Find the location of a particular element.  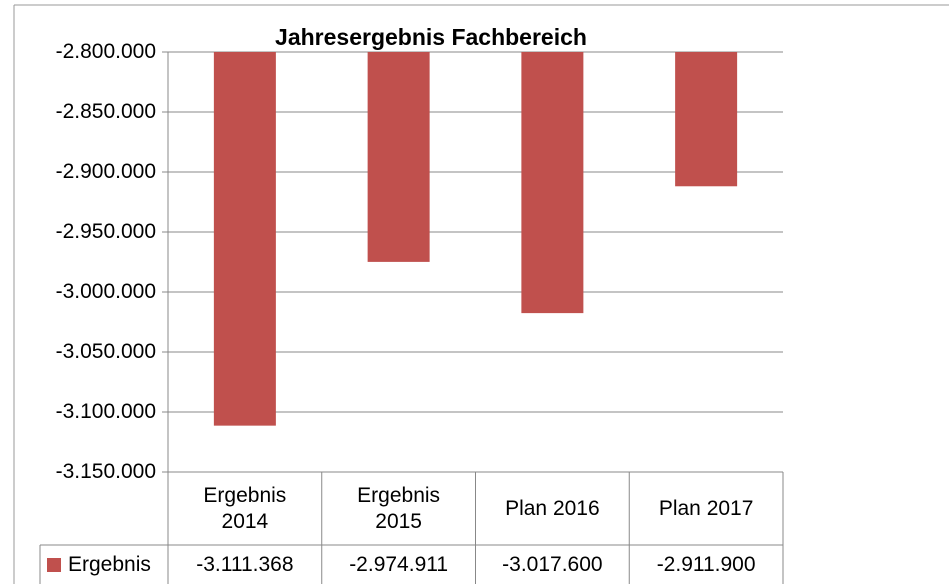

x-tick-label: Ergebnis 2014 is located at coordinates (245, 508).